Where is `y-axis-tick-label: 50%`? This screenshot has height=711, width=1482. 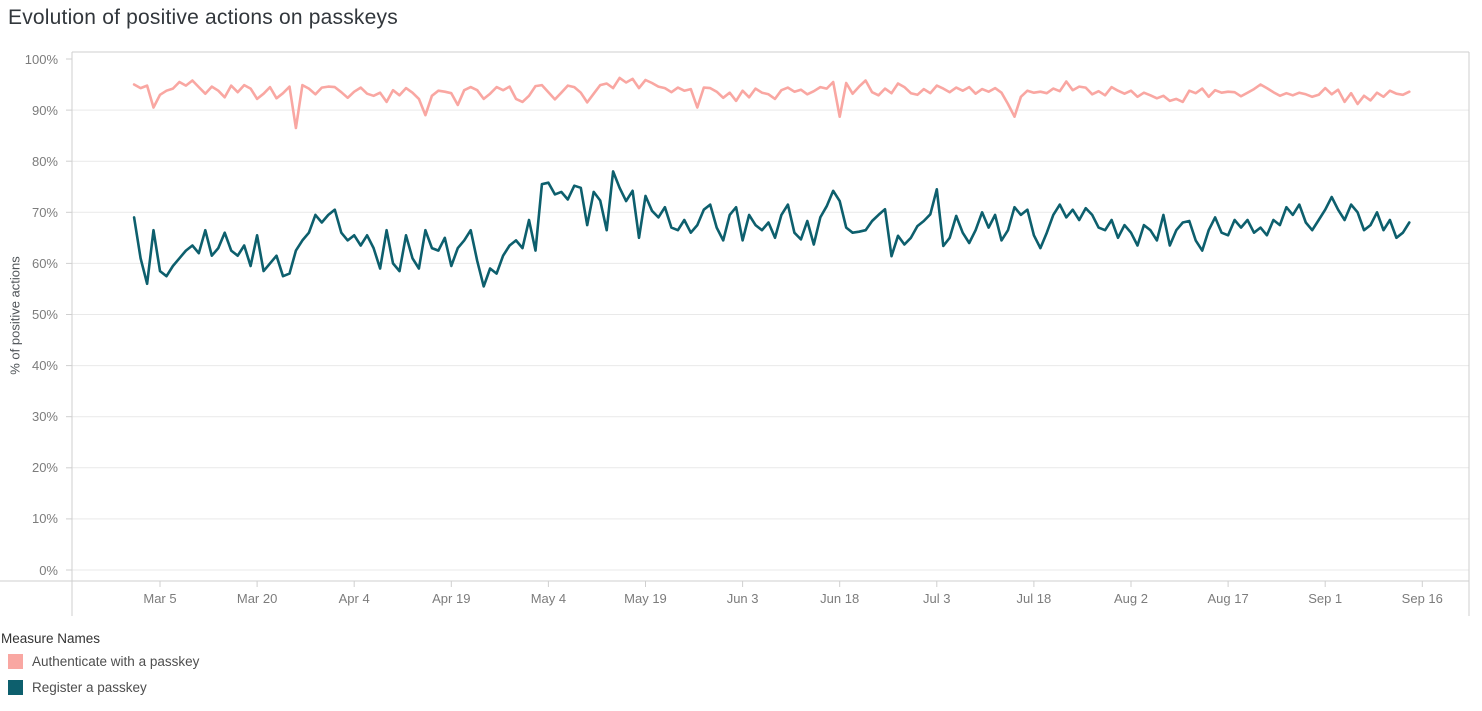
y-axis-tick-label: 50% is located at coordinates (44, 314).